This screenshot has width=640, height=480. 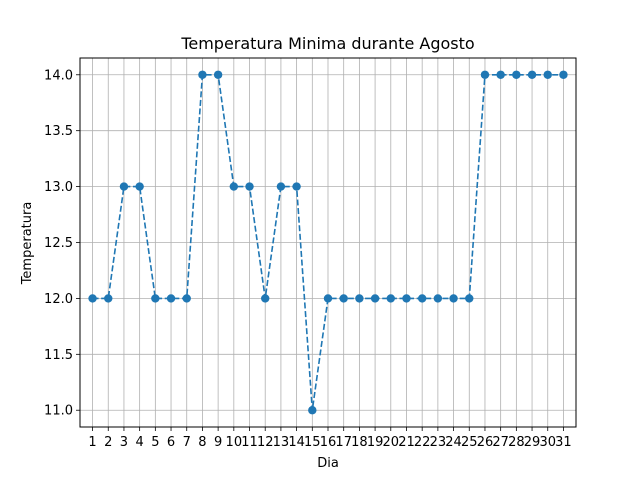 What do you see at coordinates (516, 442) in the screenshot?
I see `x-tick-label: 28` at bounding box center [516, 442].